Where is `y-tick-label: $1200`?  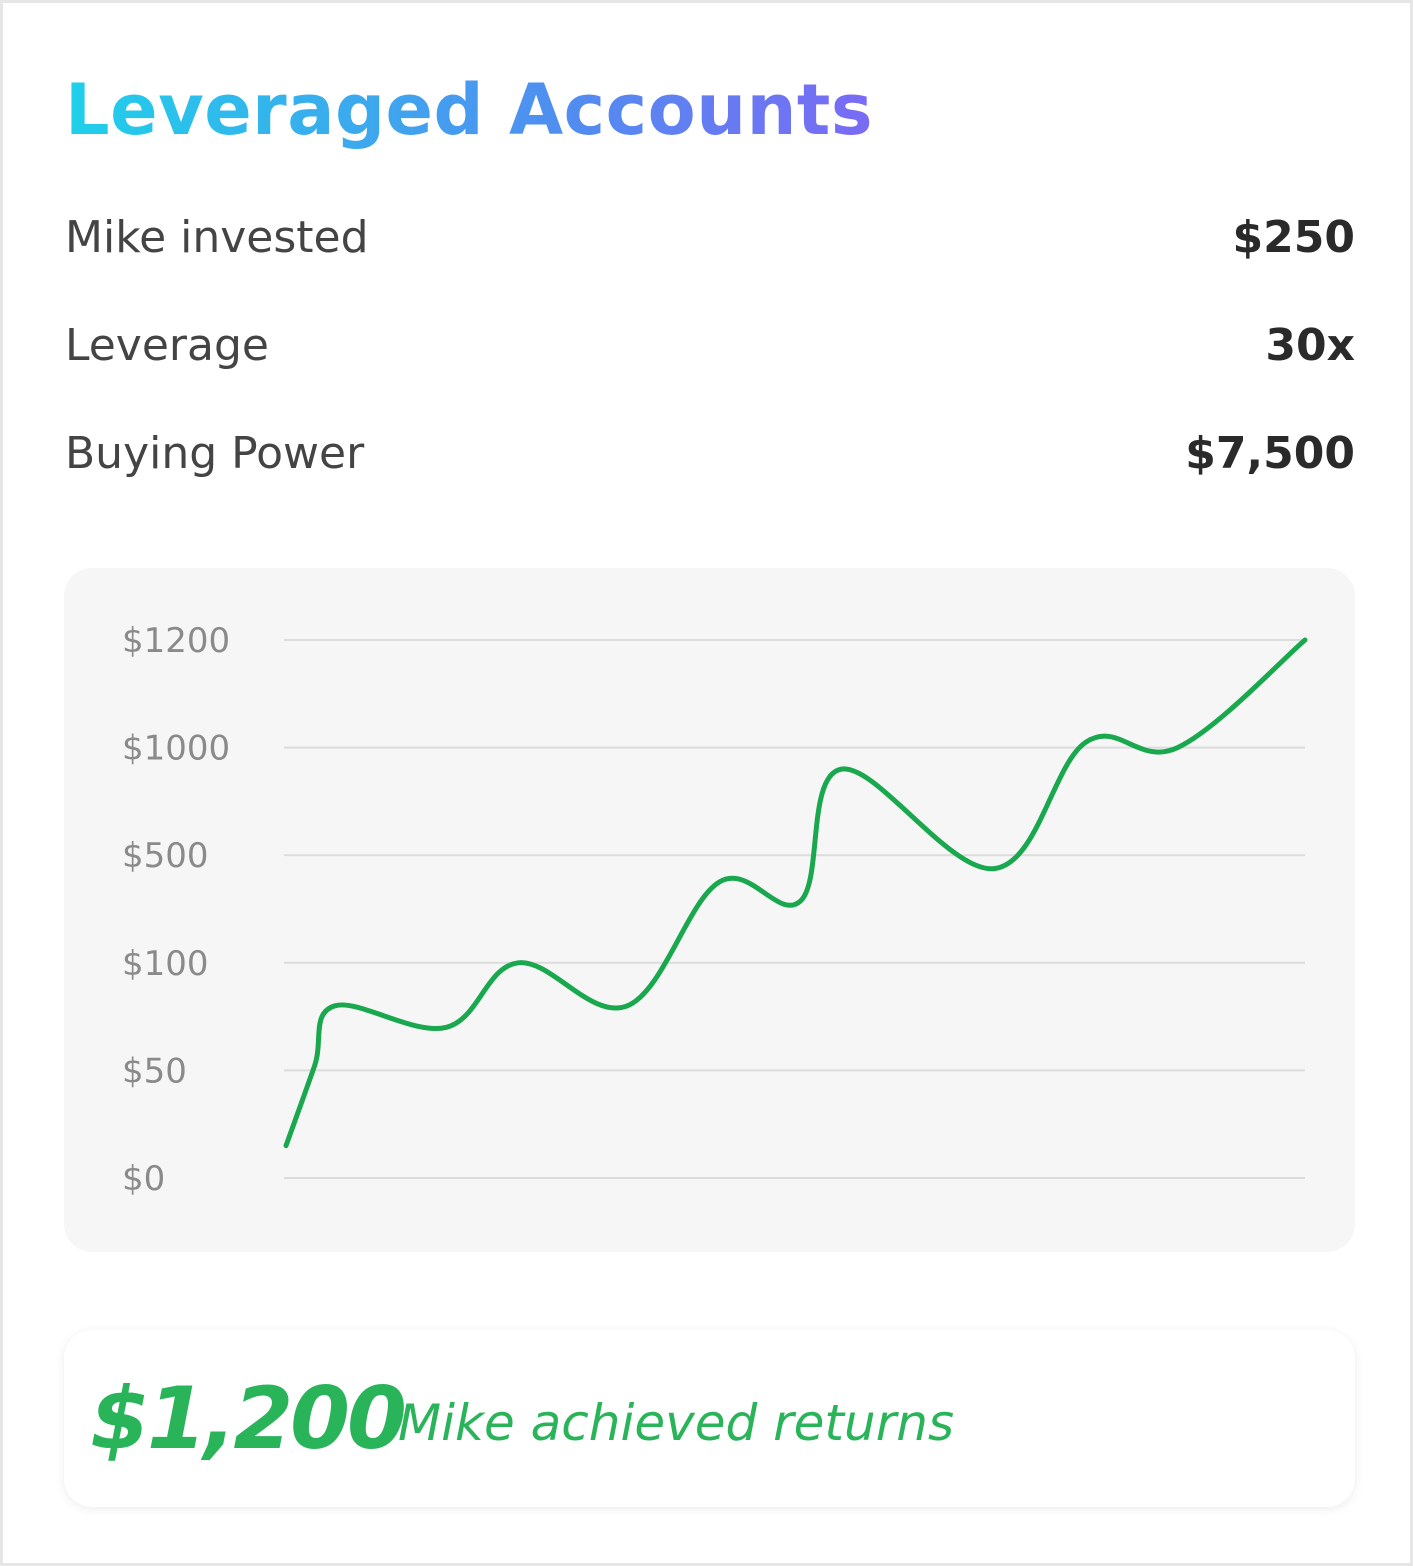
y-tick-label: $1200 is located at coordinates (176, 641).